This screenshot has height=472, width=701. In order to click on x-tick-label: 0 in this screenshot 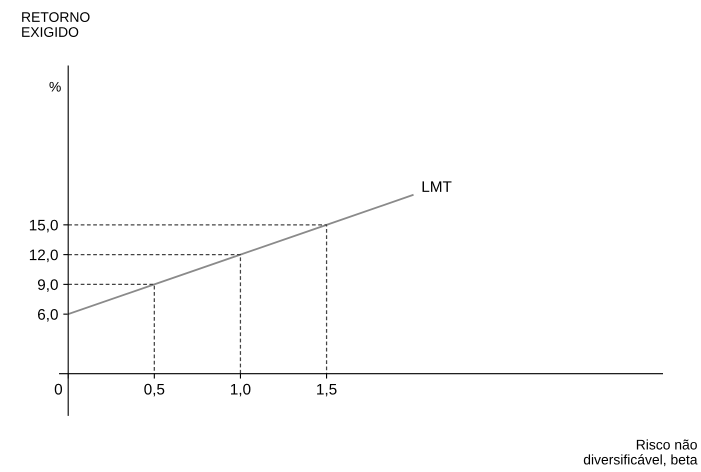, I will do `click(58, 389)`.